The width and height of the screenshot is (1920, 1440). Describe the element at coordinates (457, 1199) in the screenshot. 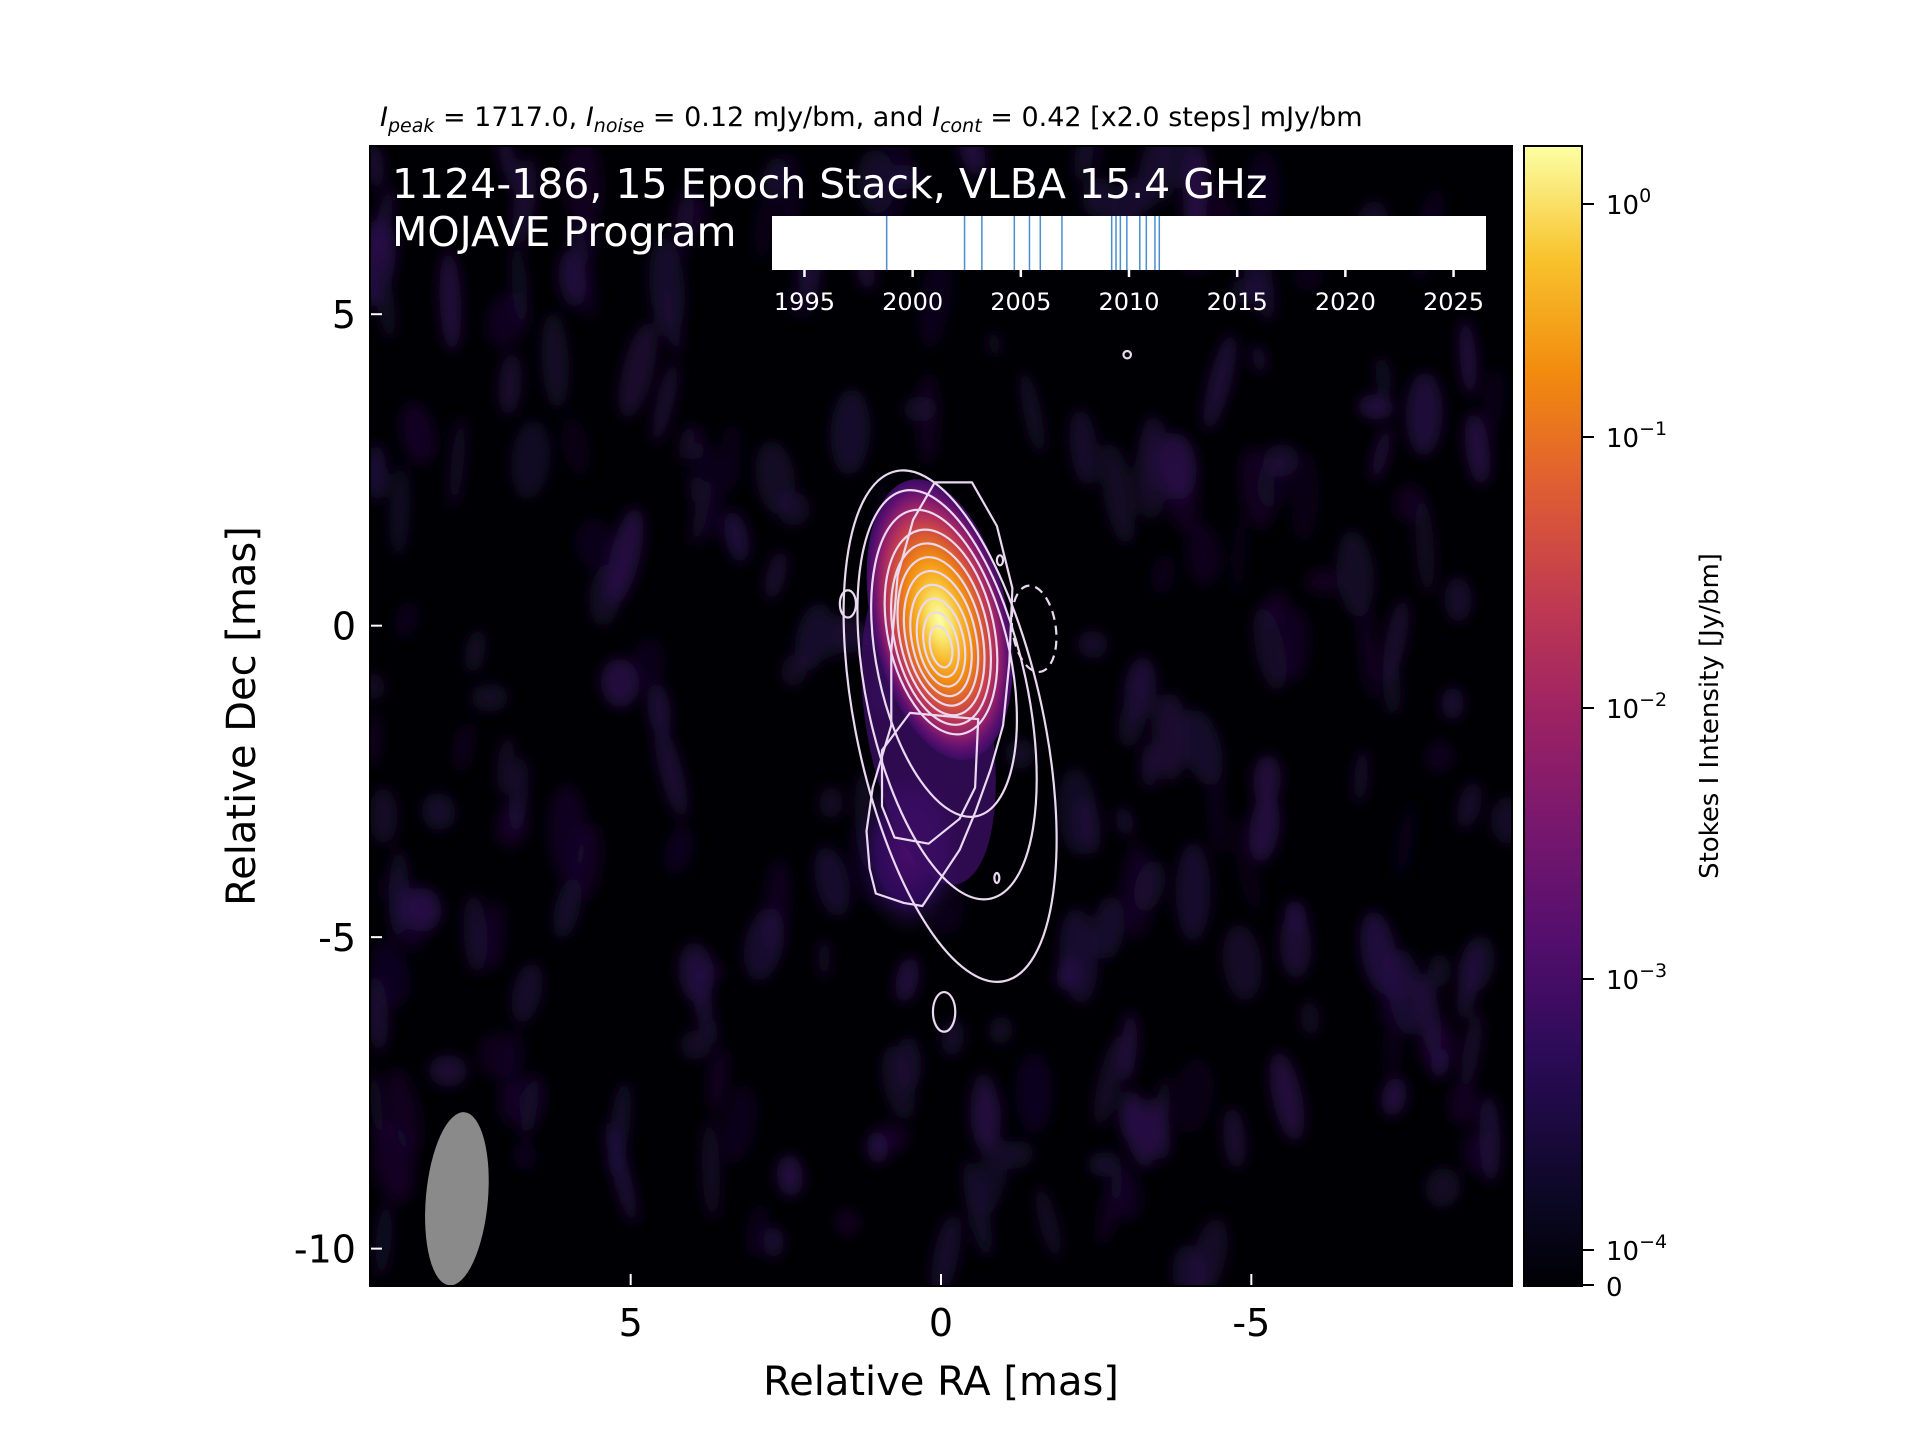

I see `beam-ellipse` at that location.